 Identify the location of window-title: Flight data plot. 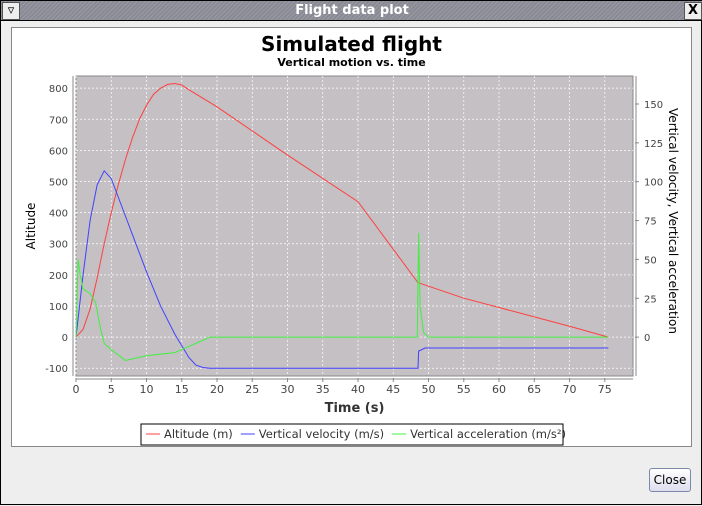
(352, 10).